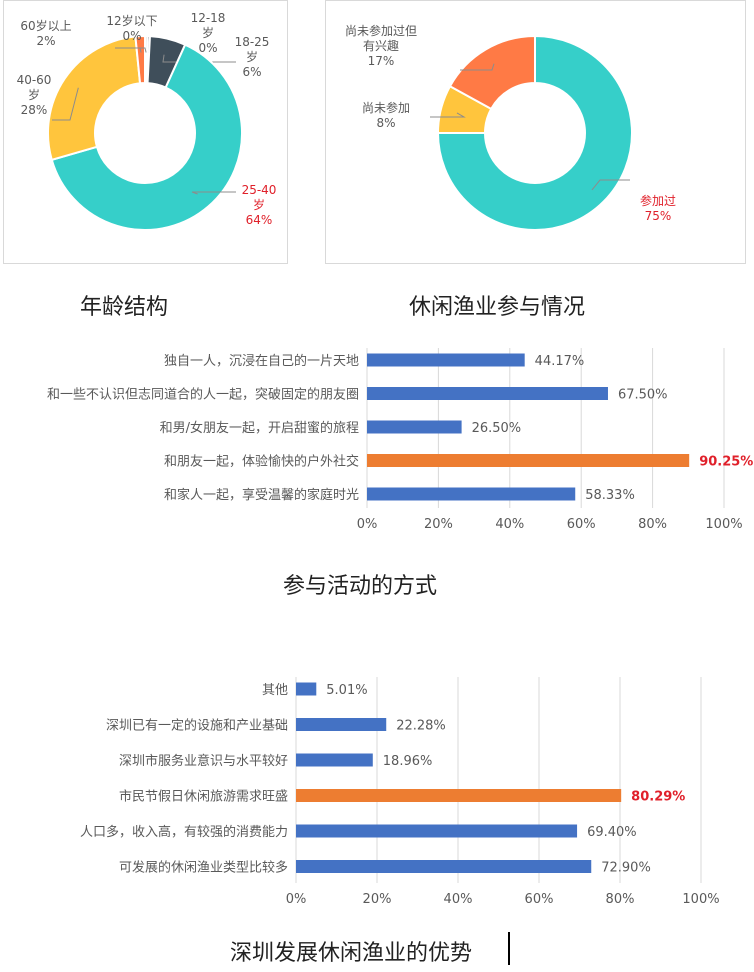  I want to click on advantage-category-1: 深圳已有一定的设施和产业基础, so click(197, 726).